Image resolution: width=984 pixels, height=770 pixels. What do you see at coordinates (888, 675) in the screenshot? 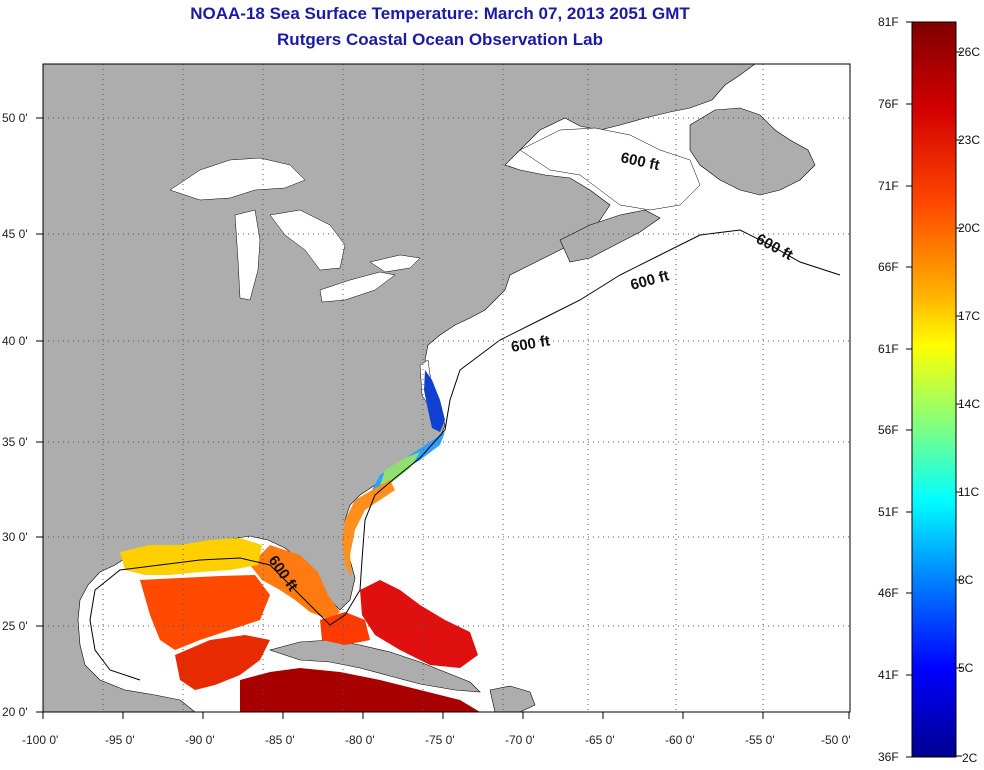
I see `colorbar-f-label: 41F` at bounding box center [888, 675].